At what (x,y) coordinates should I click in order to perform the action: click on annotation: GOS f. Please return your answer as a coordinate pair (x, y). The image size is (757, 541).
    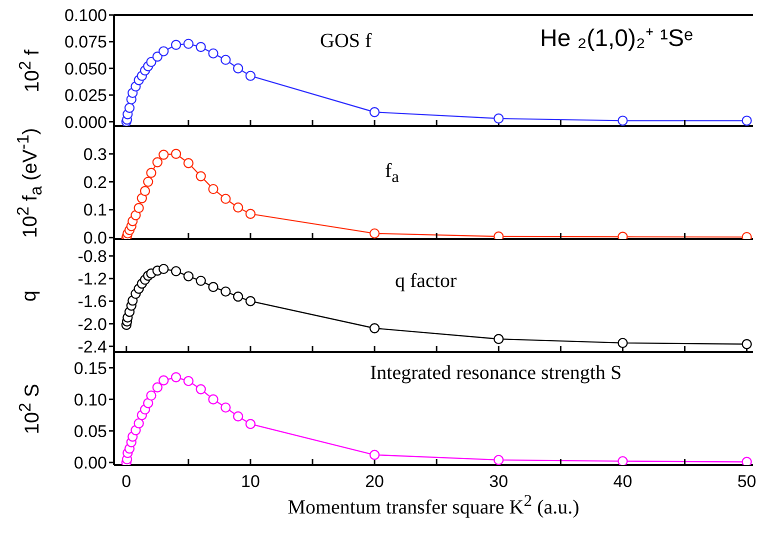
    Looking at the image, I should click on (346, 41).